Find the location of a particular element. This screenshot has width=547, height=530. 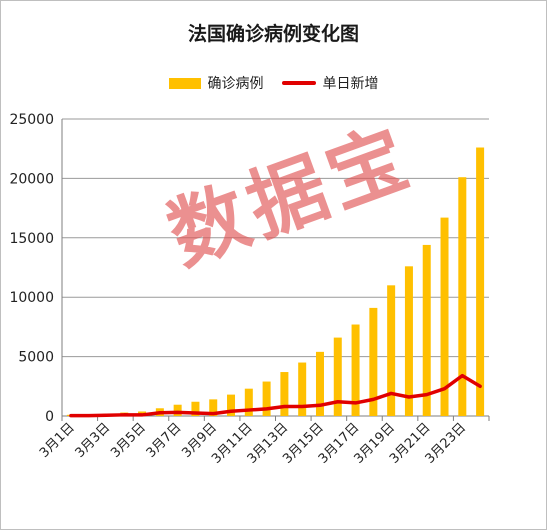

x-tick-label: 3月1日 is located at coordinates (57, 440).